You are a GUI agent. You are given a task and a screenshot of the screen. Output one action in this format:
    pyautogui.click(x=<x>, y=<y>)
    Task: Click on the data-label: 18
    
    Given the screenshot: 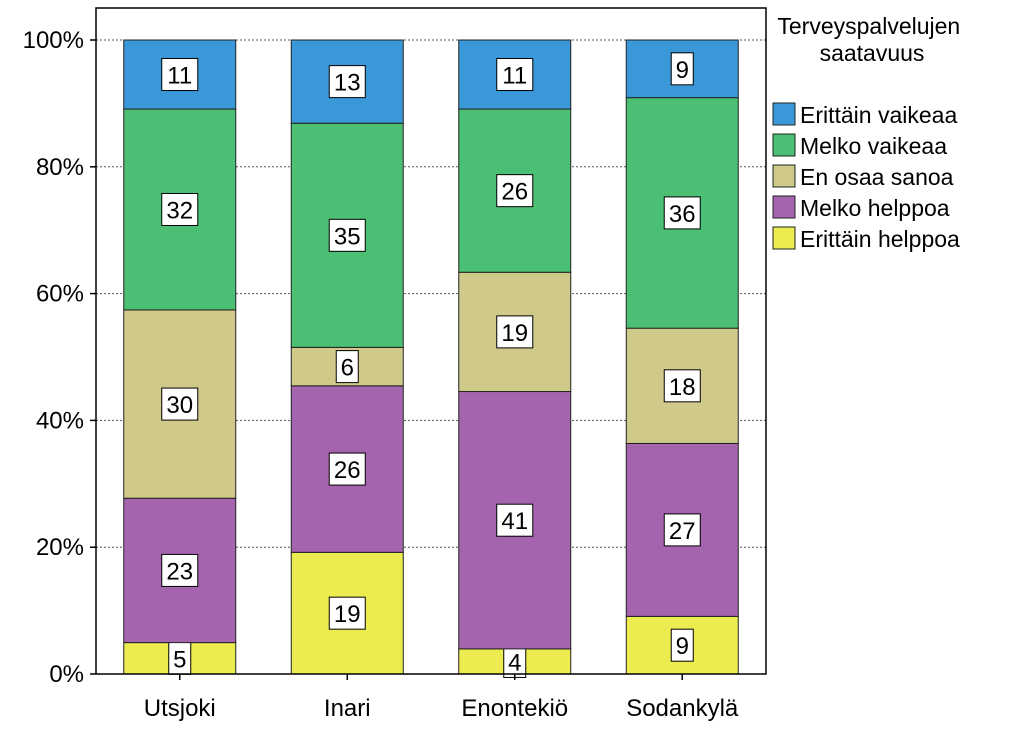 What is the action you would take?
    pyautogui.click(x=682, y=387)
    